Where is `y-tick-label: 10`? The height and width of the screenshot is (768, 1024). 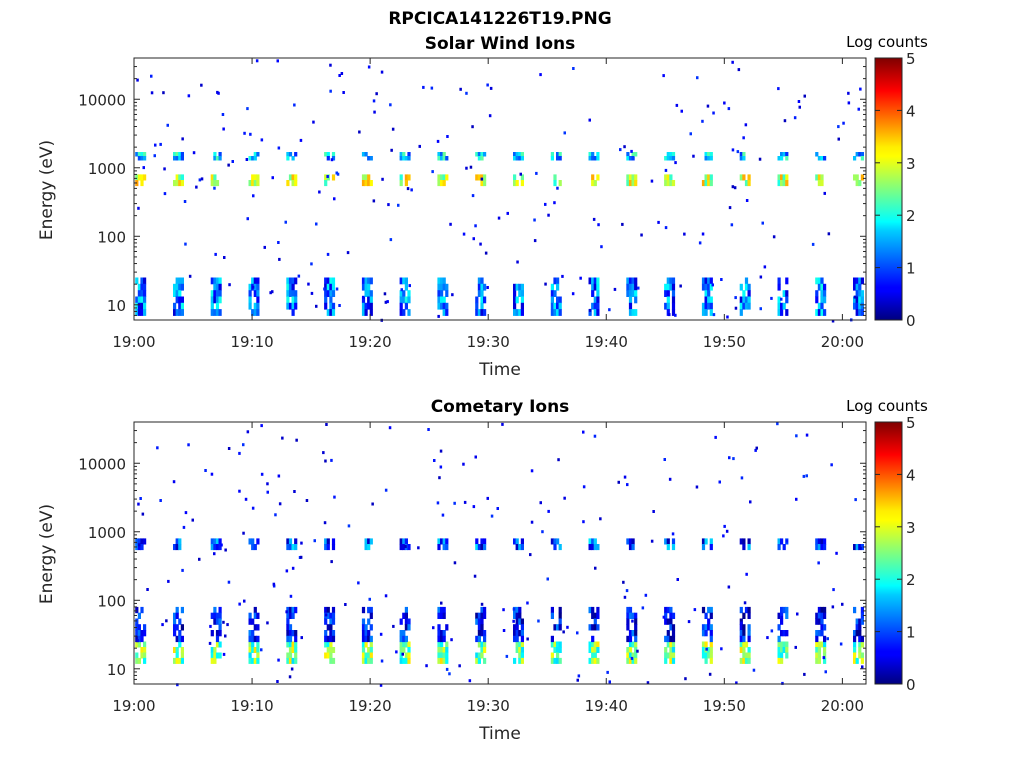
y-tick-label: 10 is located at coordinates (116, 306).